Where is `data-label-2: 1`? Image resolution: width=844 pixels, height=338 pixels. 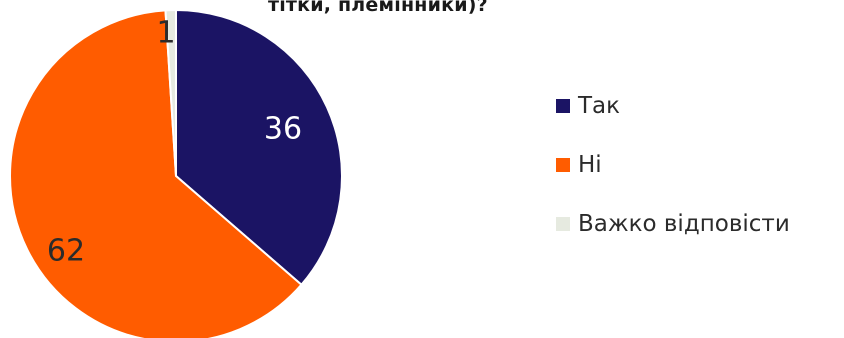
data-label-2: 1 is located at coordinates (165, 33).